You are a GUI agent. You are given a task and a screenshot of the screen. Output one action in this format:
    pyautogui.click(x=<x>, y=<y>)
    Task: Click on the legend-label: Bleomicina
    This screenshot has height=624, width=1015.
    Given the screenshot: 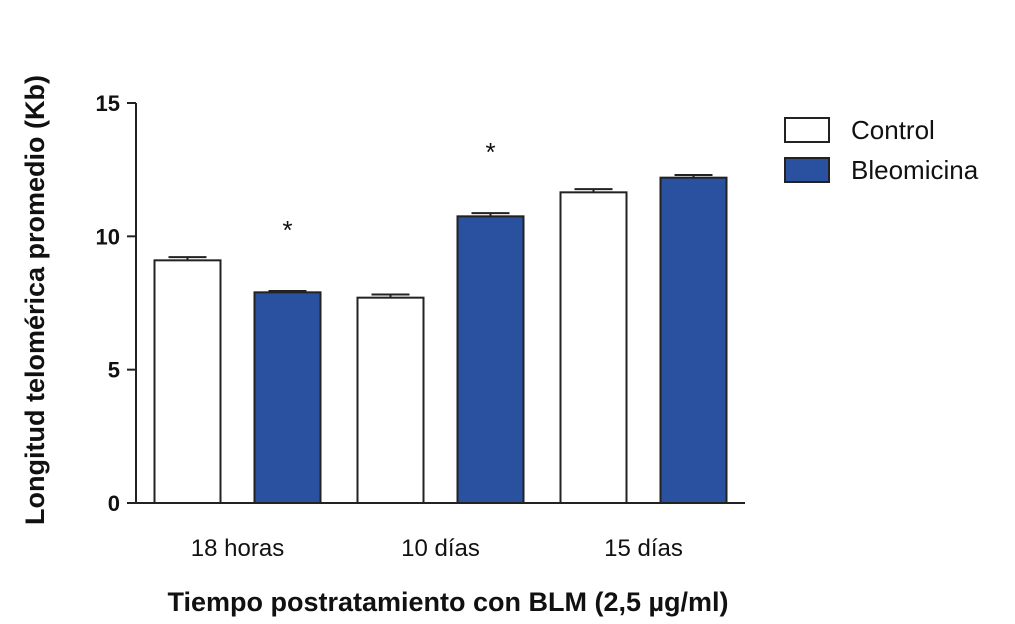 What is the action you would take?
    pyautogui.click(x=915, y=170)
    